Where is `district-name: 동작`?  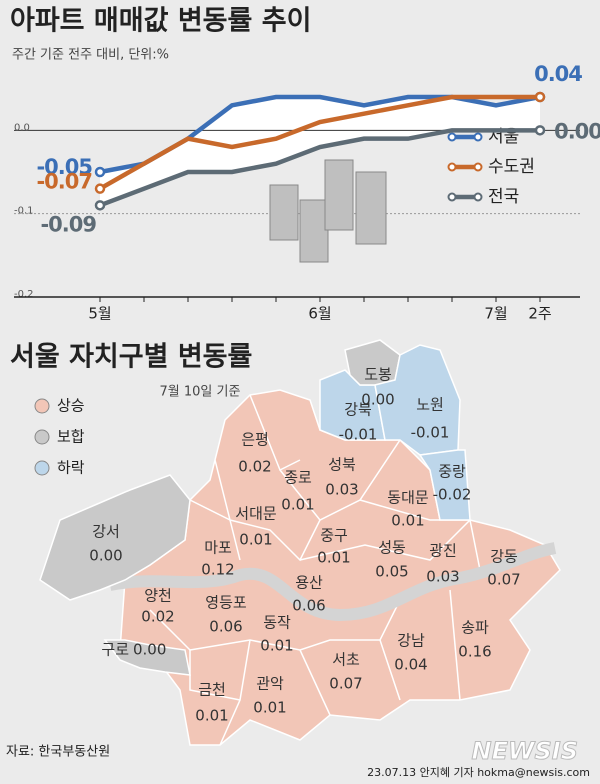 district-name: 동작 is located at coordinates (277, 623).